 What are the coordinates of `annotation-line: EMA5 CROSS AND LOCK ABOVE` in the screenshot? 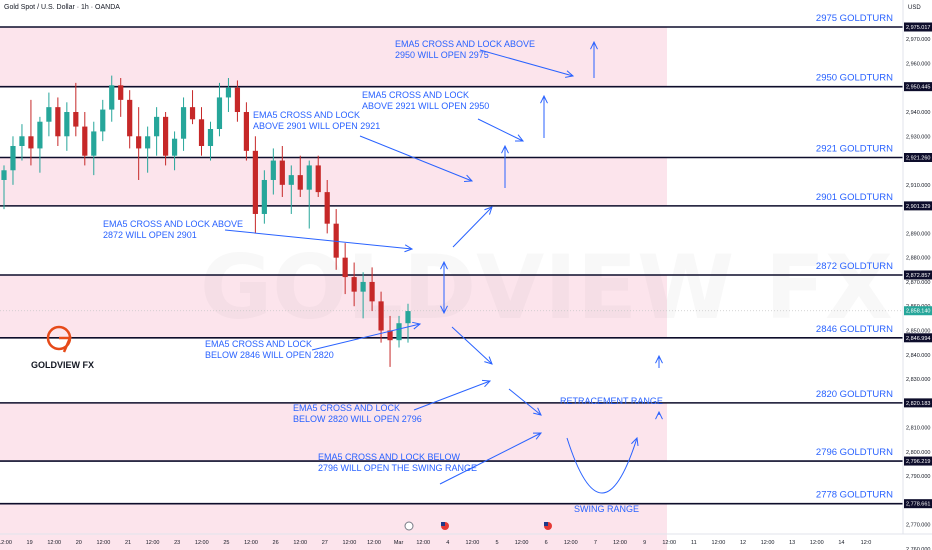 It's located at (465, 44).